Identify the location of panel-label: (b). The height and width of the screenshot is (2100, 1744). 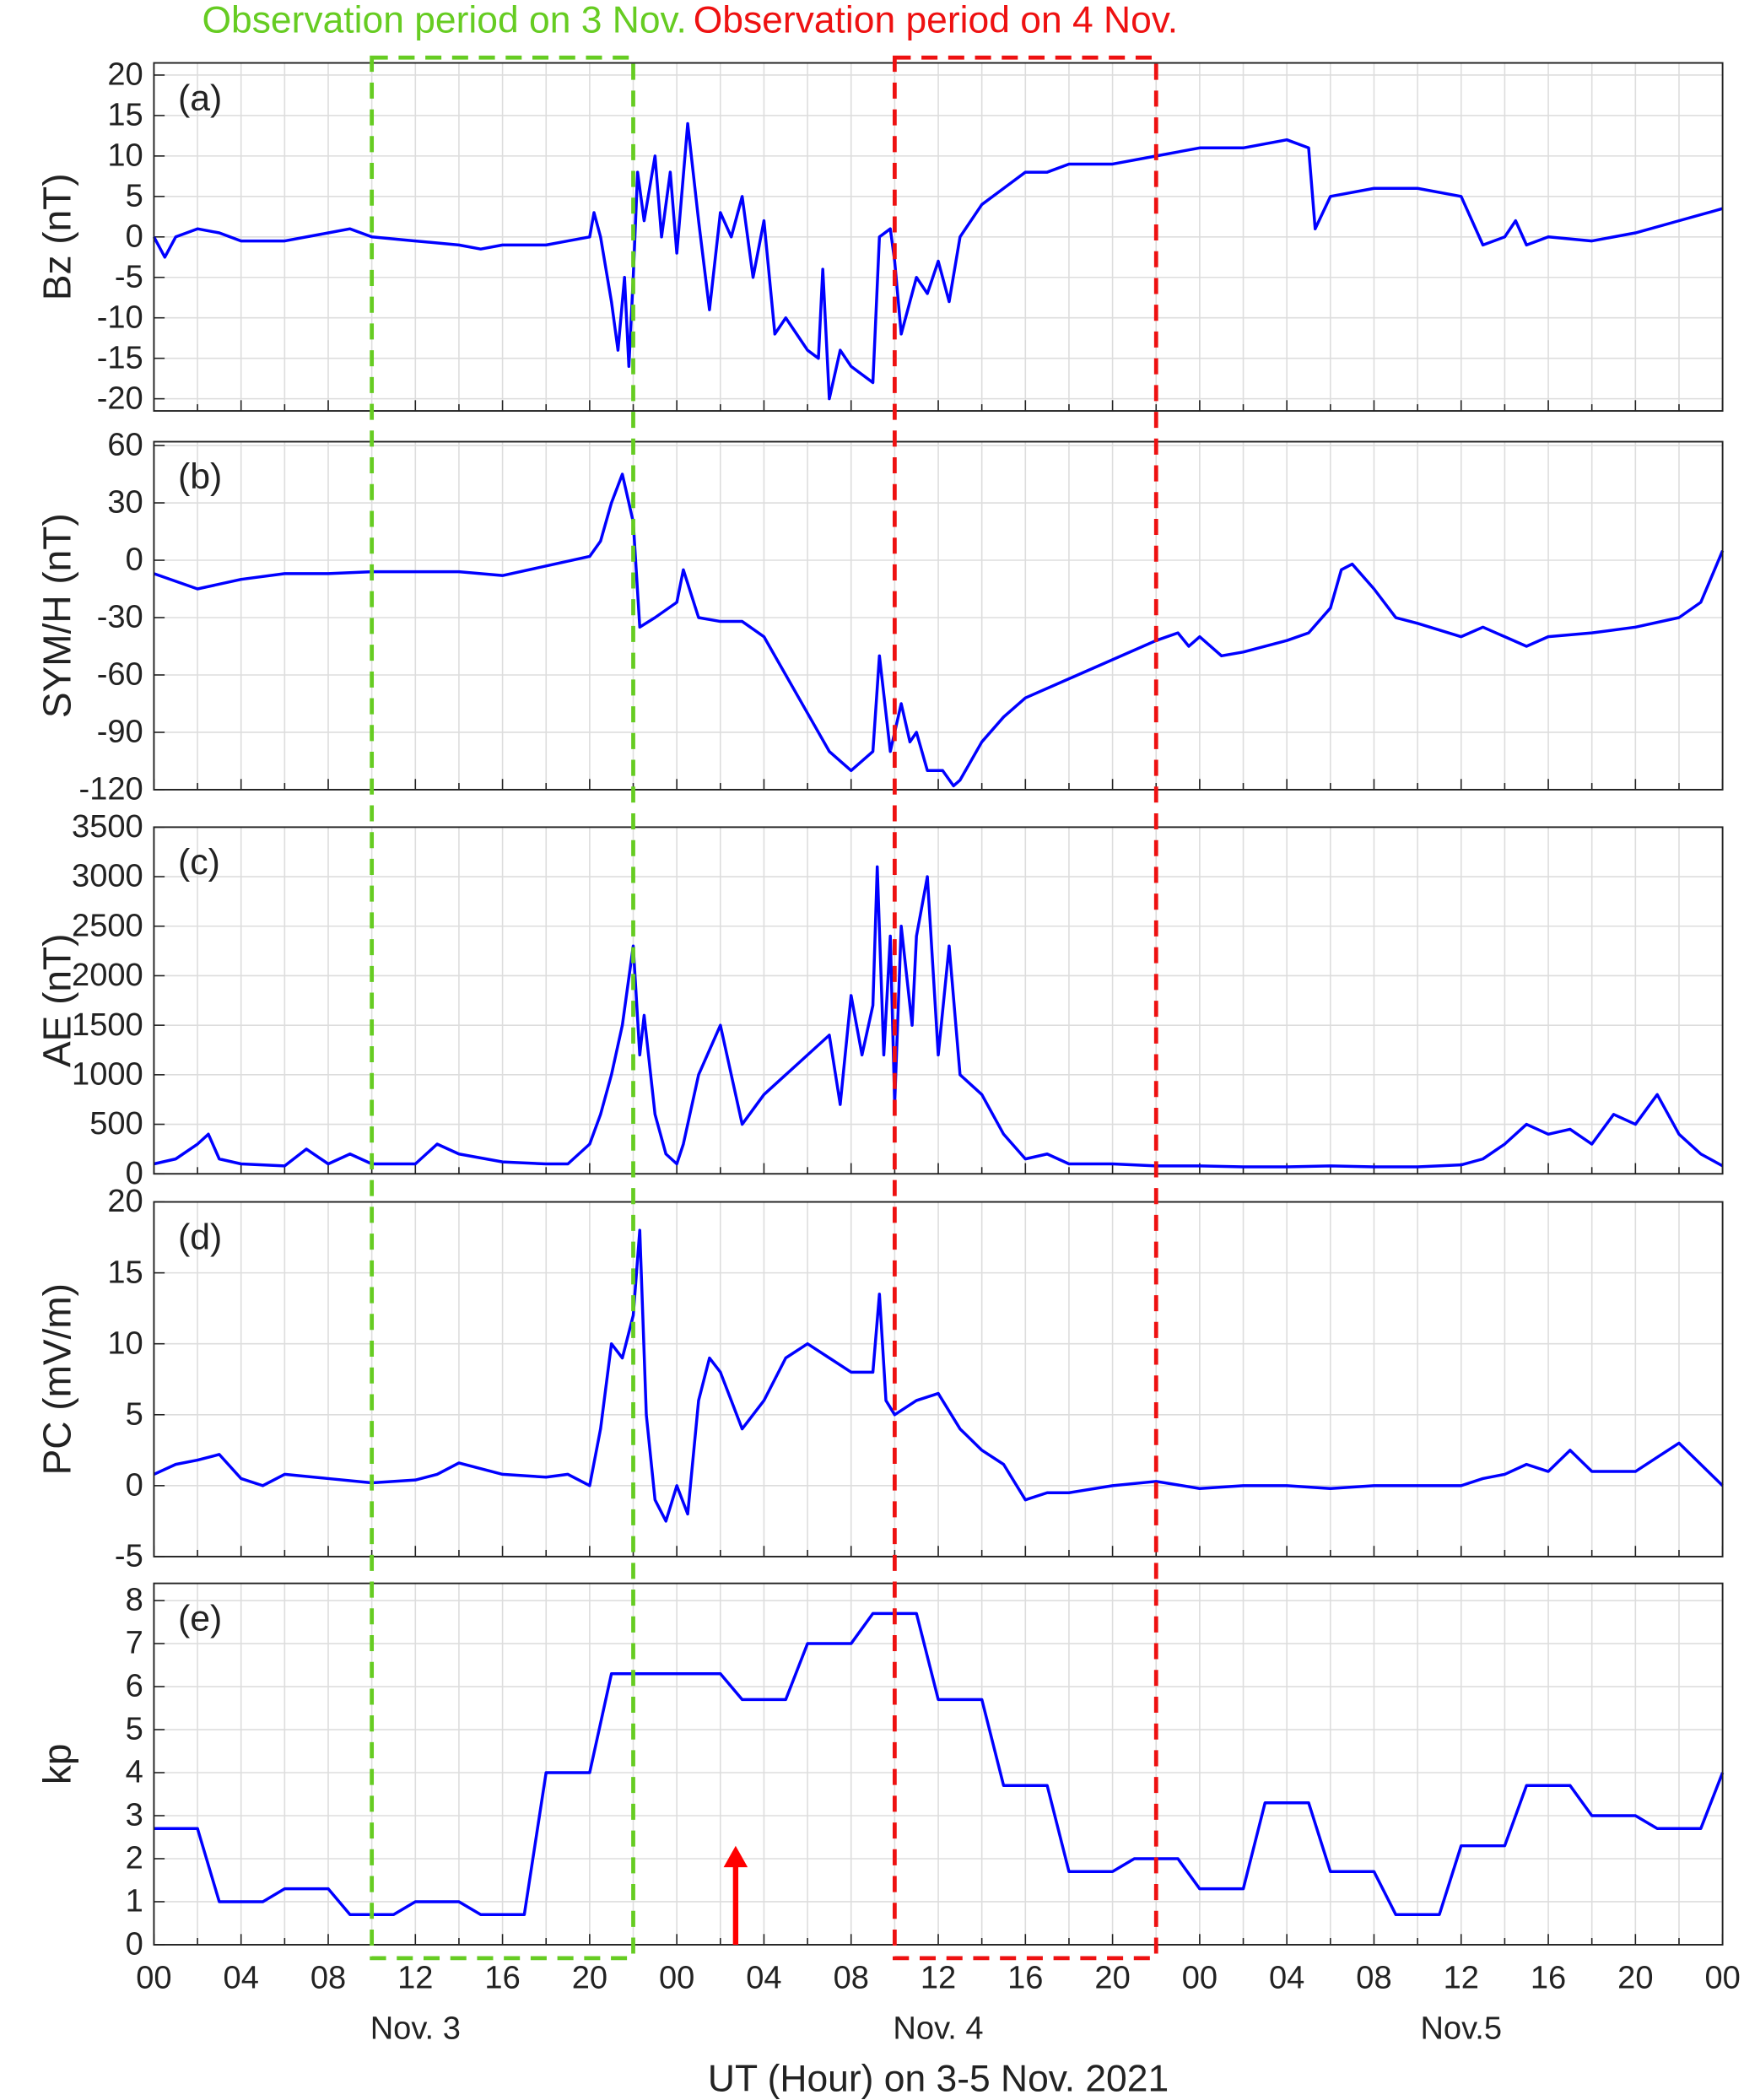
(200, 477).